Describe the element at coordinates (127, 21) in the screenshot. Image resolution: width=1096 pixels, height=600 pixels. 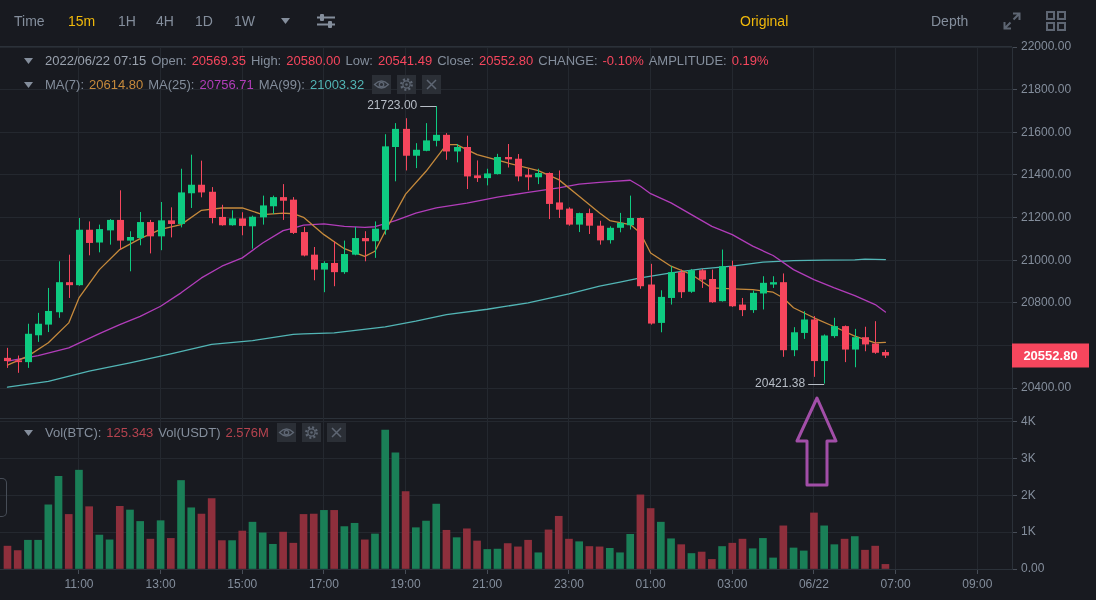
I see `text: 1H` at that location.